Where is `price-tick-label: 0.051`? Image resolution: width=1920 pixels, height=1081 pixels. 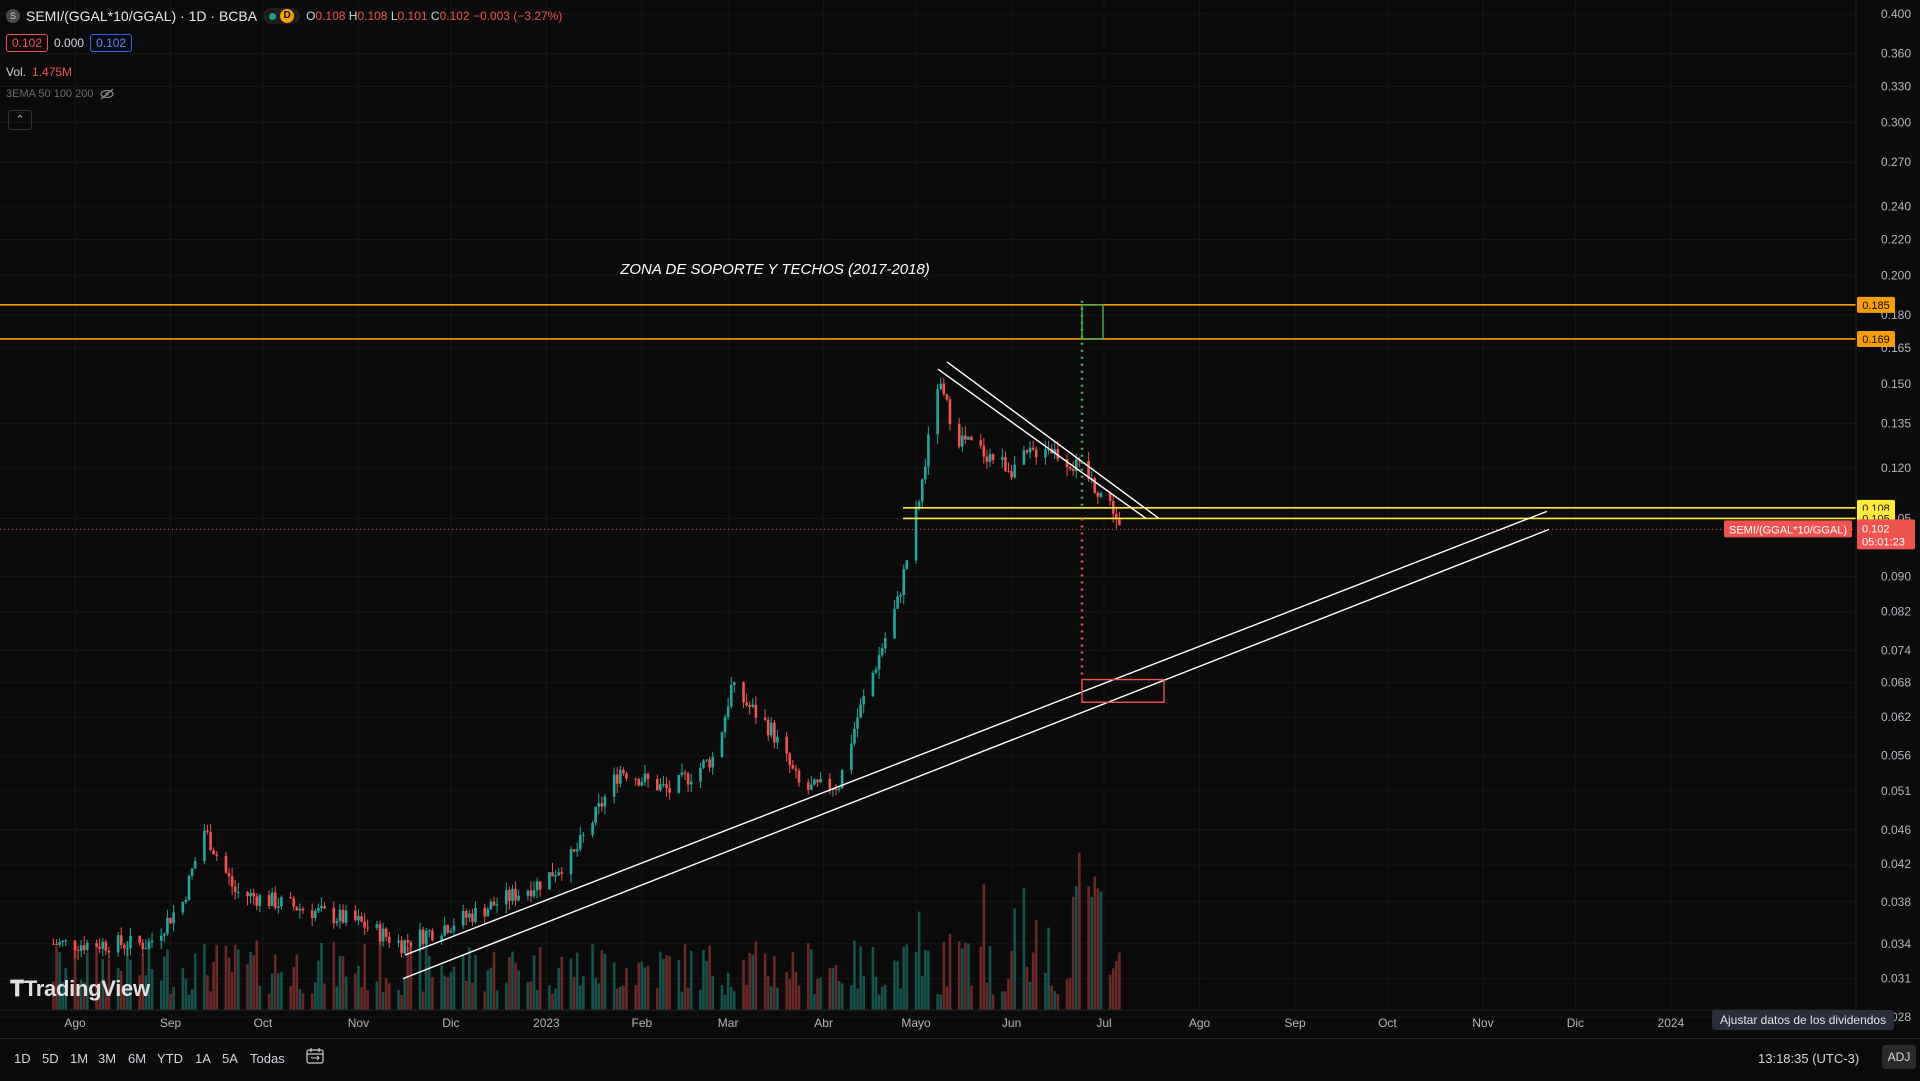 price-tick-label: 0.051 is located at coordinates (1896, 791).